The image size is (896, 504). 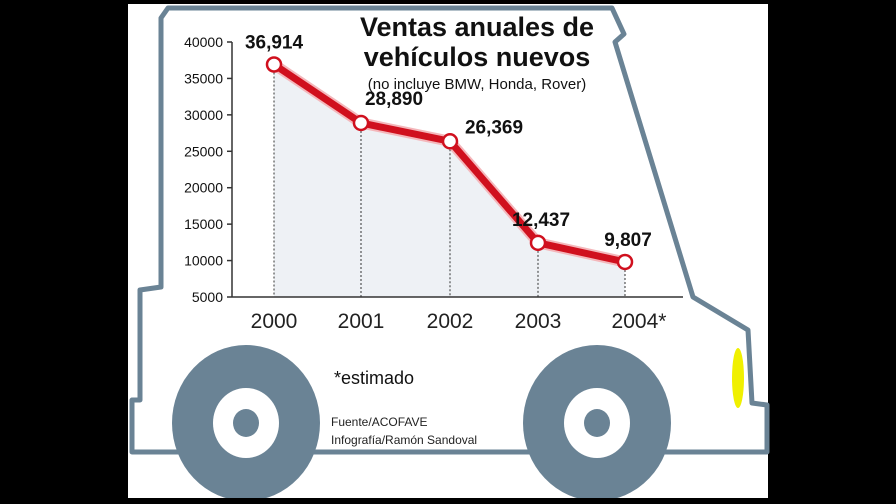 What do you see at coordinates (628, 240) in the screenshot?
I see `data-label: 9,807` at bounding box center [628, 240].